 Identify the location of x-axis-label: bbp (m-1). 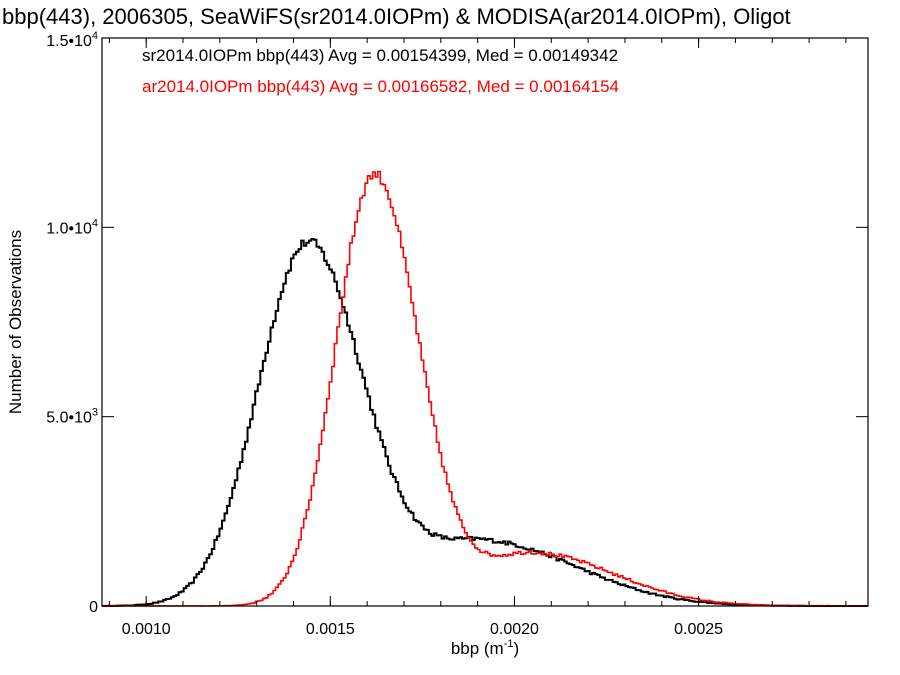
(485, 648).